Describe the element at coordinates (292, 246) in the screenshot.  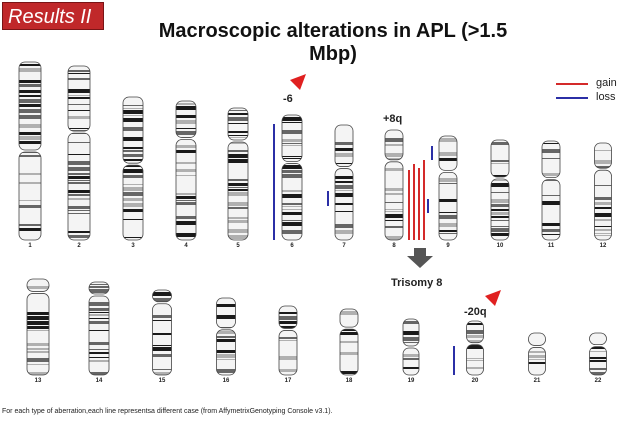
I see `chromosome-number-6: 6` at that location.